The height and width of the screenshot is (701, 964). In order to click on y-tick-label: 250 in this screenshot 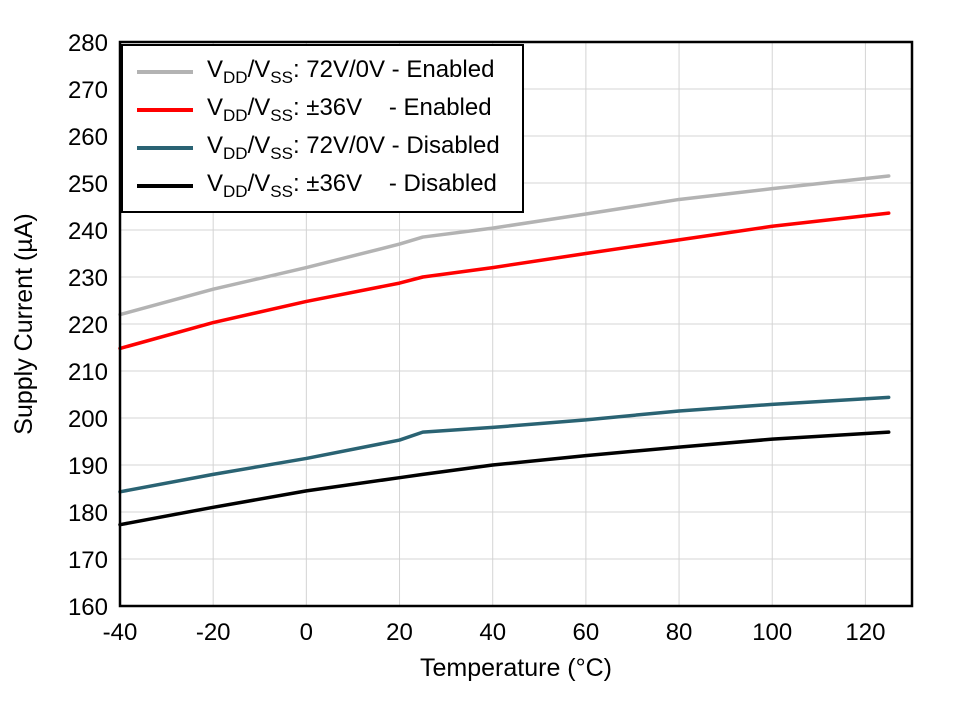, I will do `click(88, 184)`.